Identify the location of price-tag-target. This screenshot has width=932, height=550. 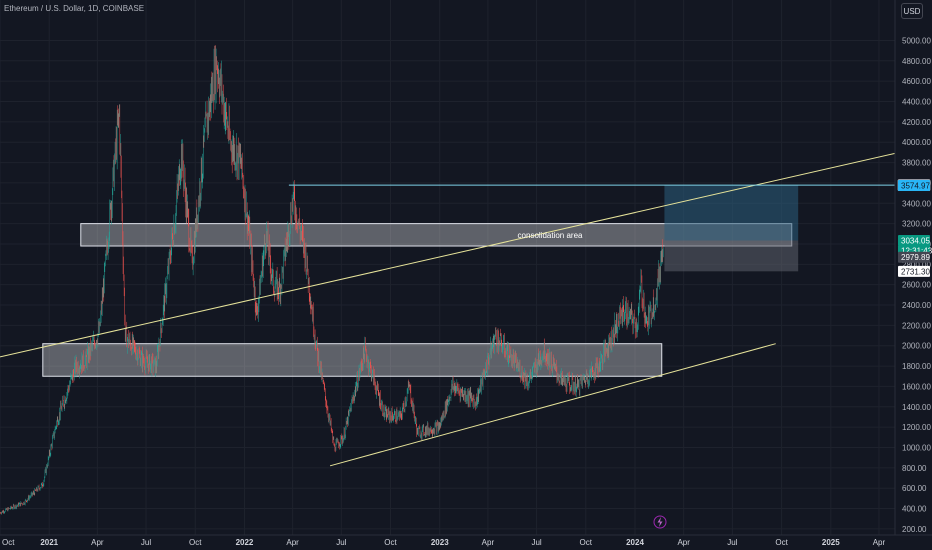
(914, 185).